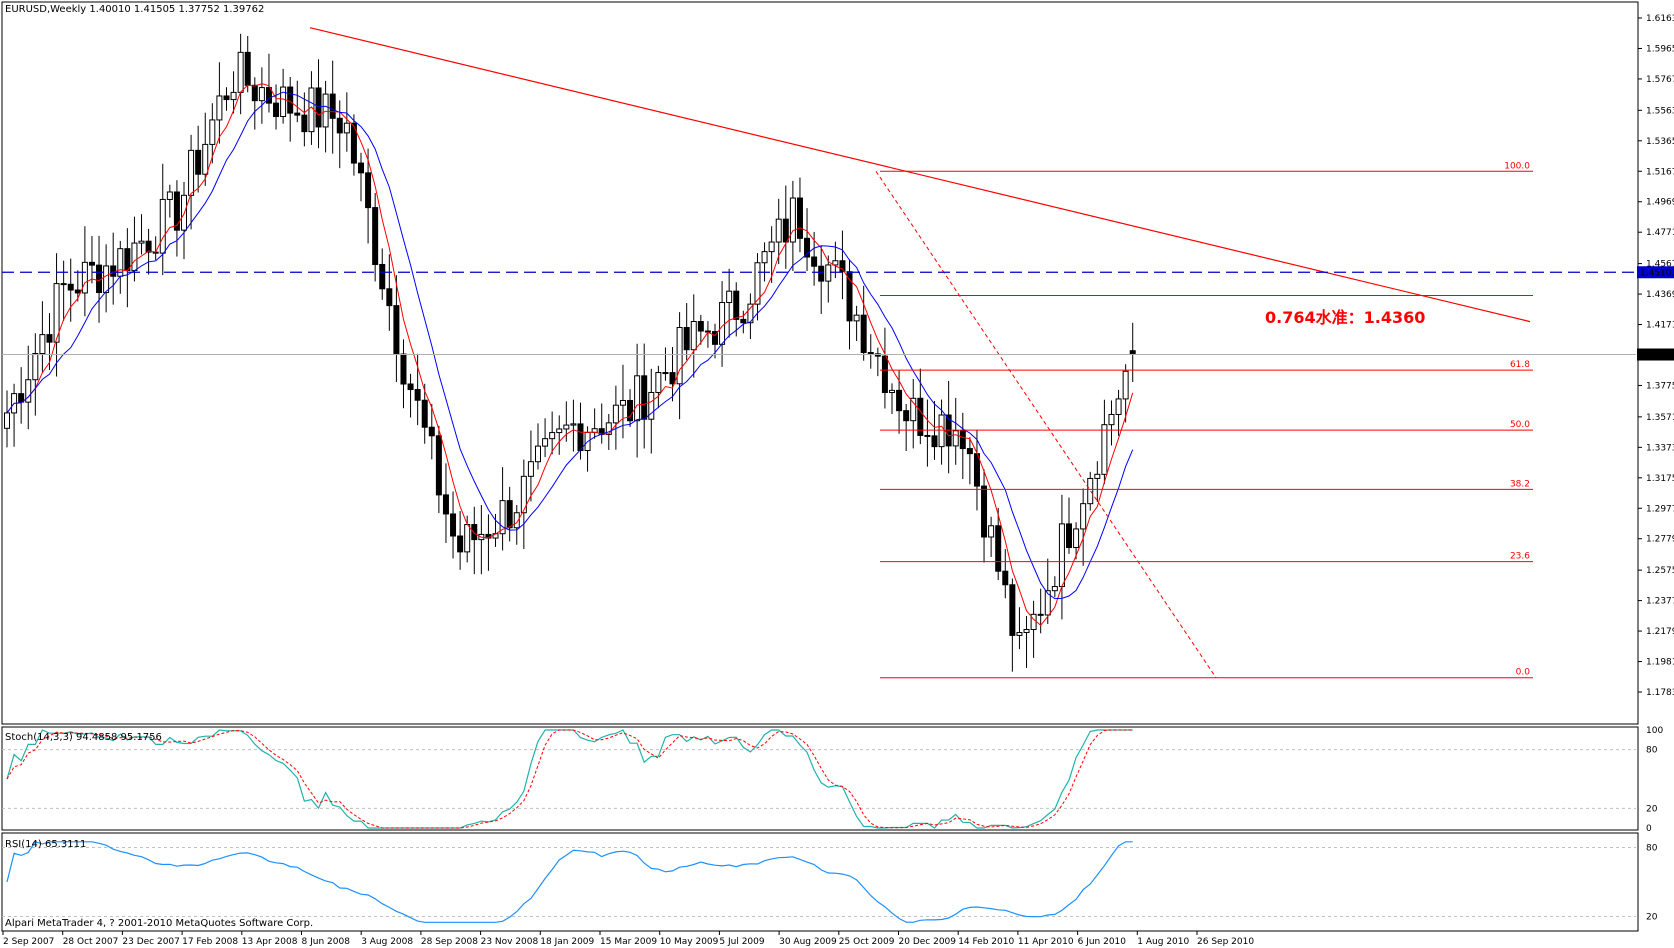 This screenshot has width=1674, height=948. What do you see at coordinates (986, 942) in the screenshot?
I see `date-label: 14 Feb 2010` at bounding box center [986, 942].